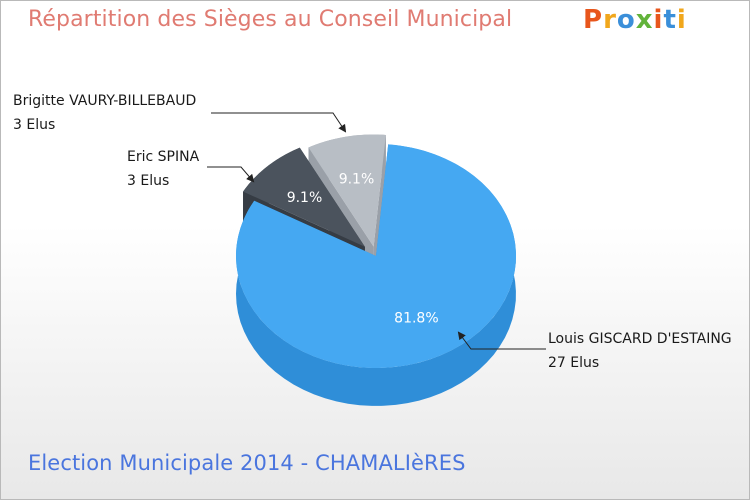  Describe the element at coordinates (163, 157) in the screenshot. I see `slice-label: Eric SPINA` at that location.